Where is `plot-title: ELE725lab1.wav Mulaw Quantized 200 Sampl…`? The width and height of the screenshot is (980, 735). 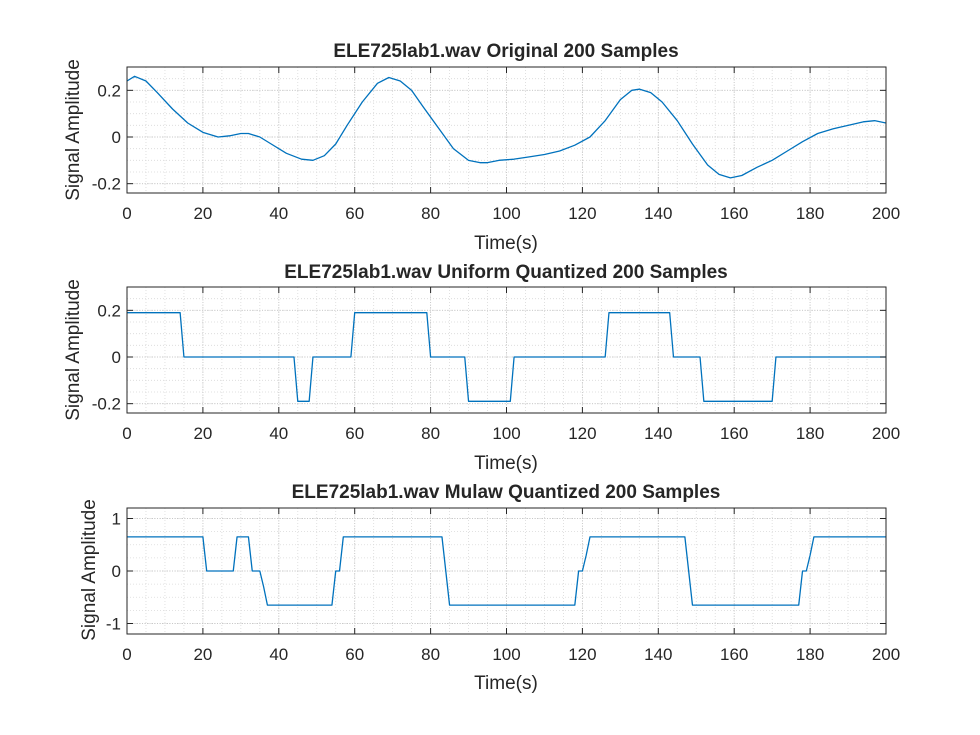 plot-title: ELE725lab1.wav Mulaw Quantized 200 Sampl… is located at coordinates (506, 492).